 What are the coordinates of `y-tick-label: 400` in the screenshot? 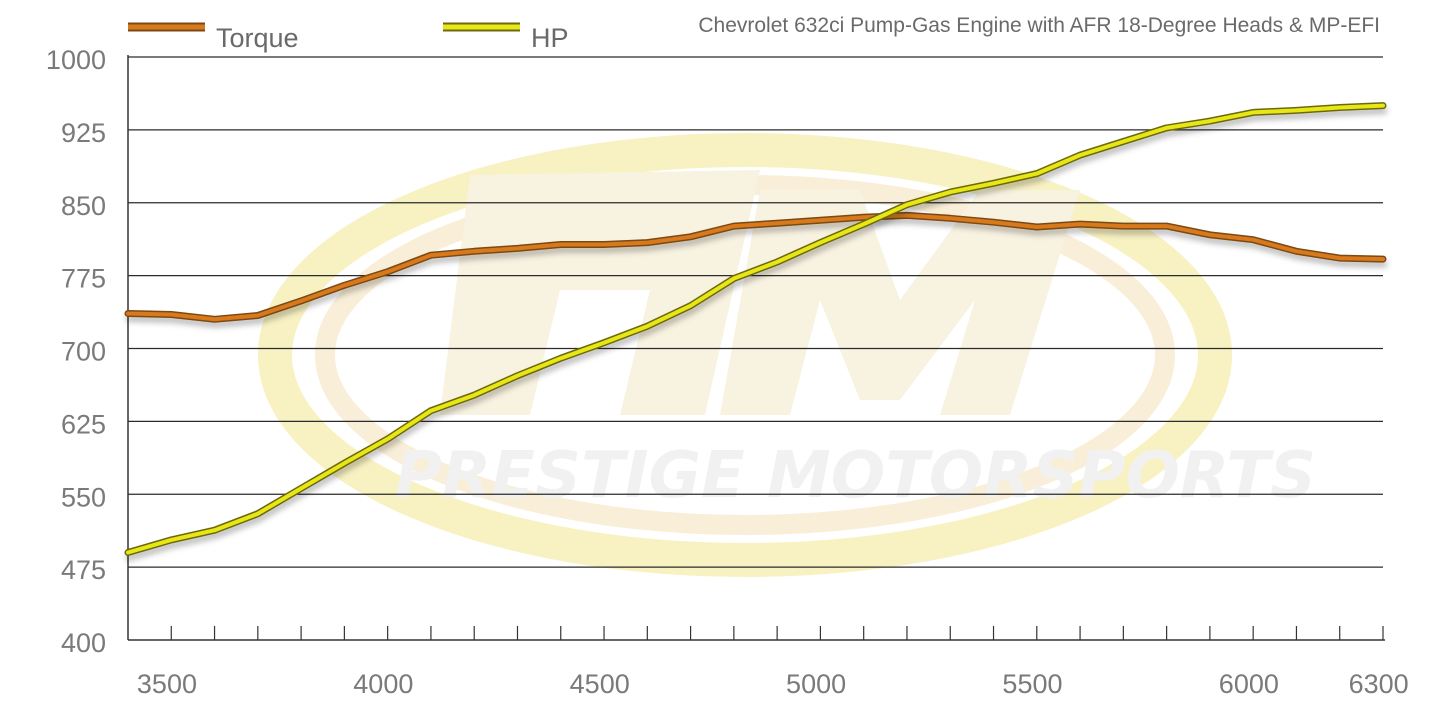 It's located at (83, 643).